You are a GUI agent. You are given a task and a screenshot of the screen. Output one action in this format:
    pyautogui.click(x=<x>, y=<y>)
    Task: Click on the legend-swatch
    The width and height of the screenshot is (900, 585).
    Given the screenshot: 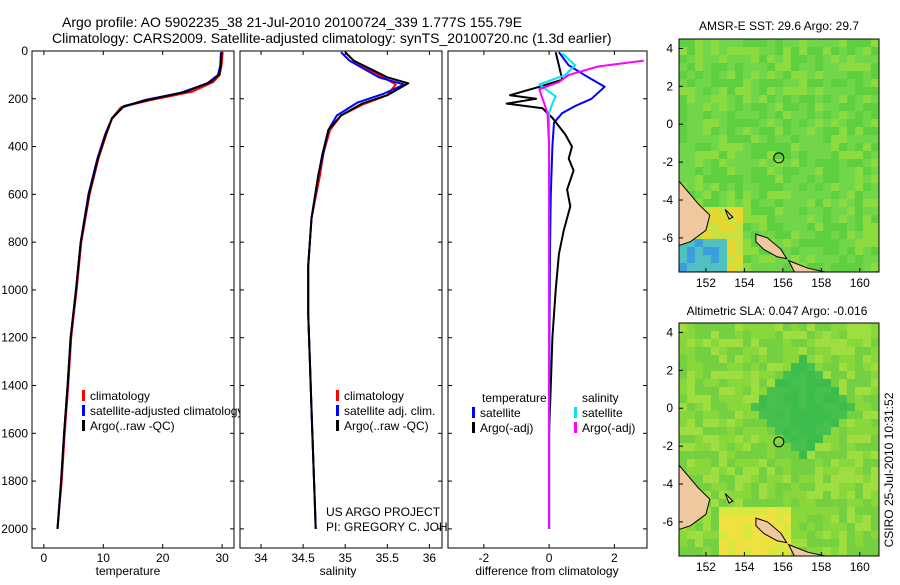 What is the action you would take?
    pyautogui.click(x=337, y=410)
    